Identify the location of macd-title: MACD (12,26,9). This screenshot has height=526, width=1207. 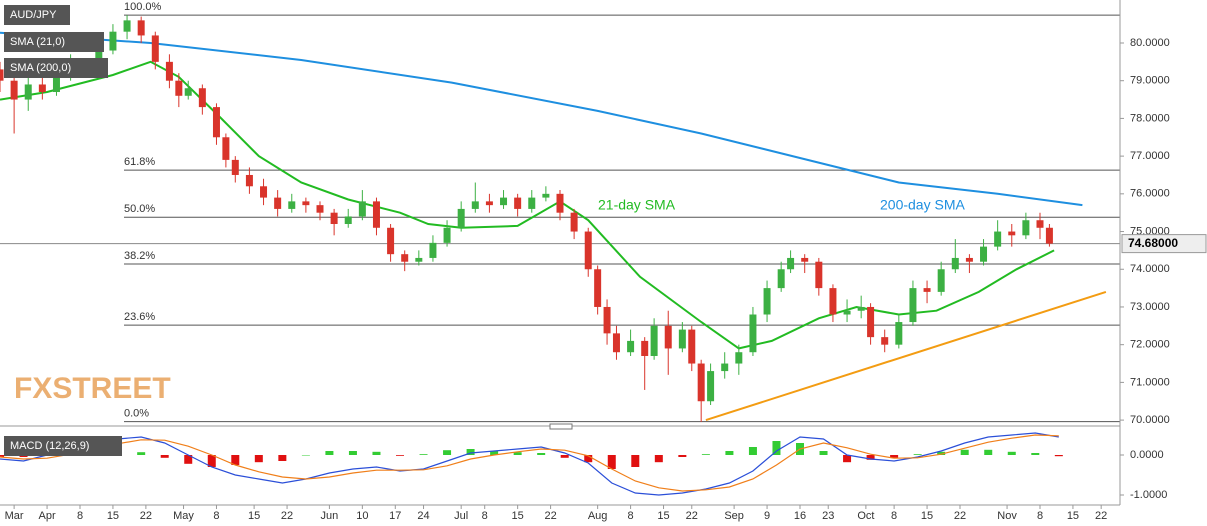
(49, 446).